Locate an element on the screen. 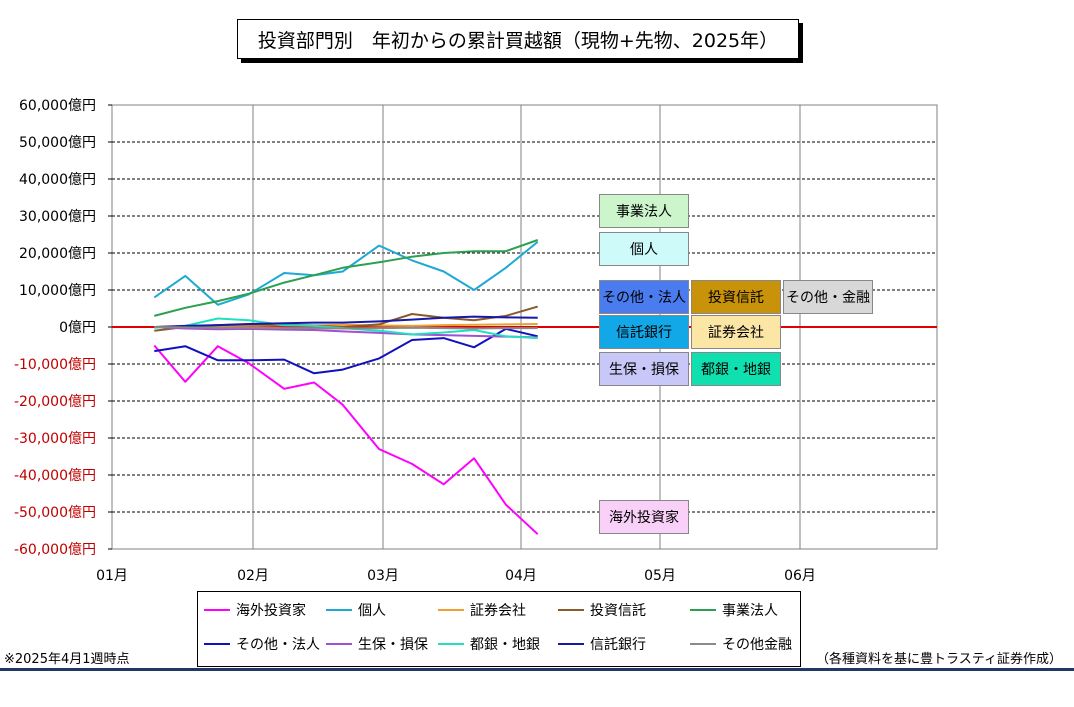 The image size is (1074, 707). y-tick-label: 40,000億円 is located at coordinates (57, 180).